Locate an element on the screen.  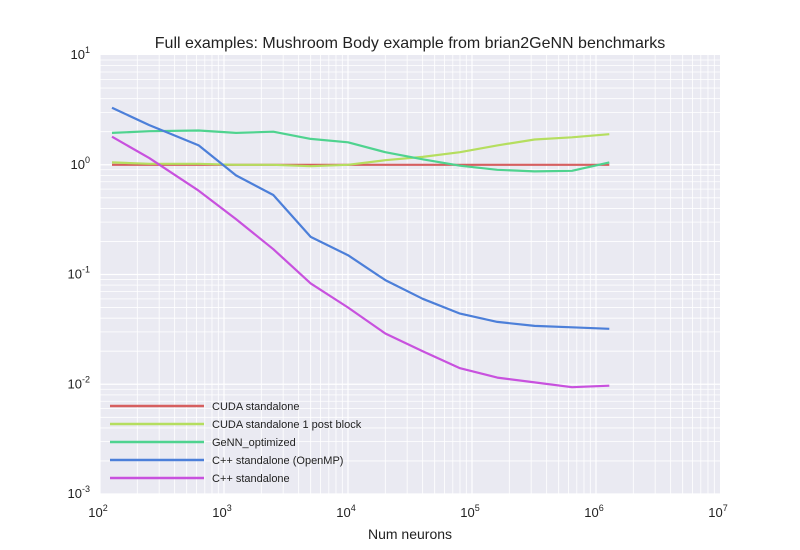
x-tick-label: 10⁵ is located at coordinates (469, 511).